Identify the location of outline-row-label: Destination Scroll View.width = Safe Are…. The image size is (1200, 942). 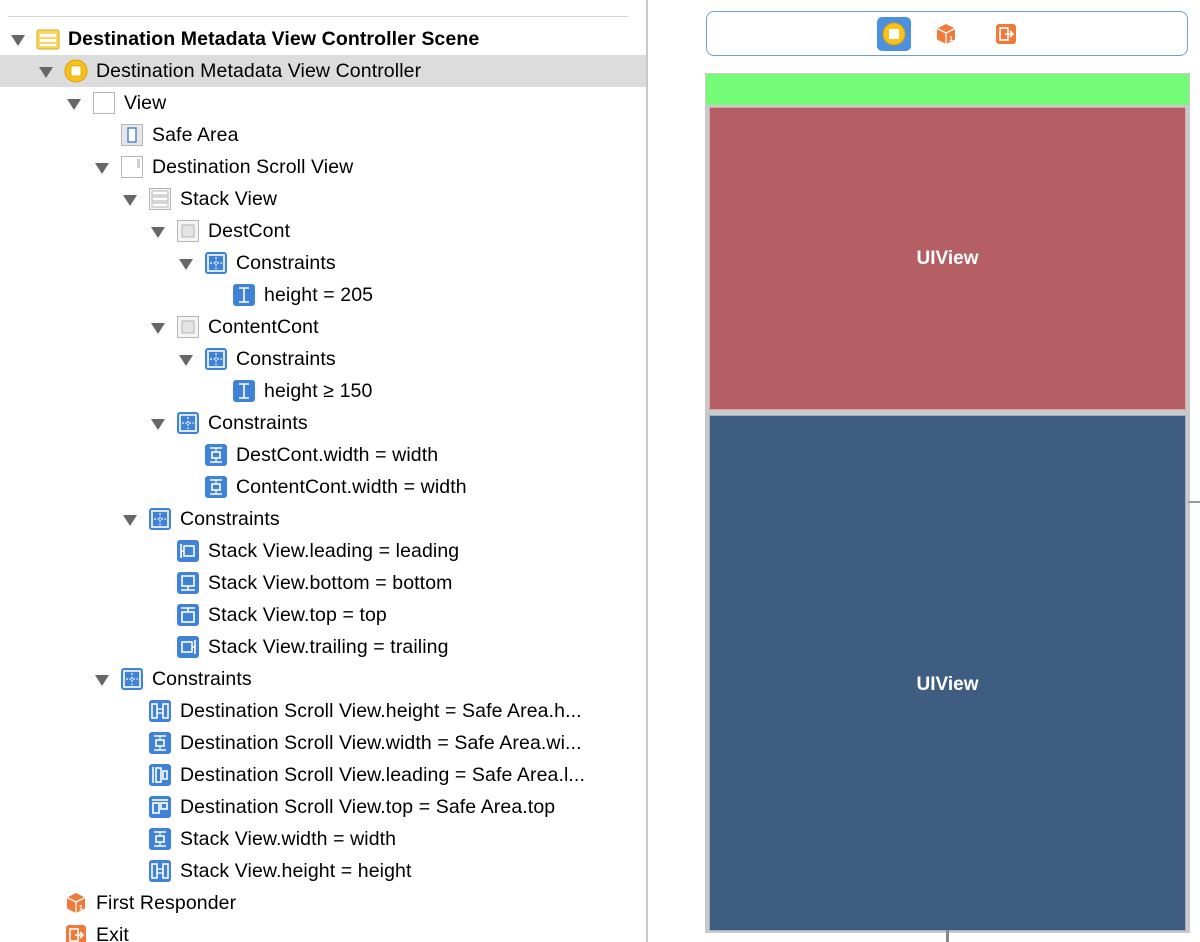
(381, 743).